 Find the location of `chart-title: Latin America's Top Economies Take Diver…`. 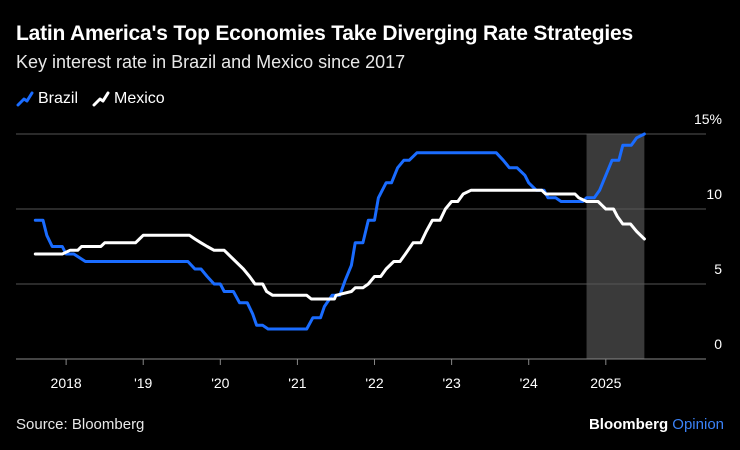

chart-title: Latin America's Top Economies Take Diver… is located at coordinates (324, 33).